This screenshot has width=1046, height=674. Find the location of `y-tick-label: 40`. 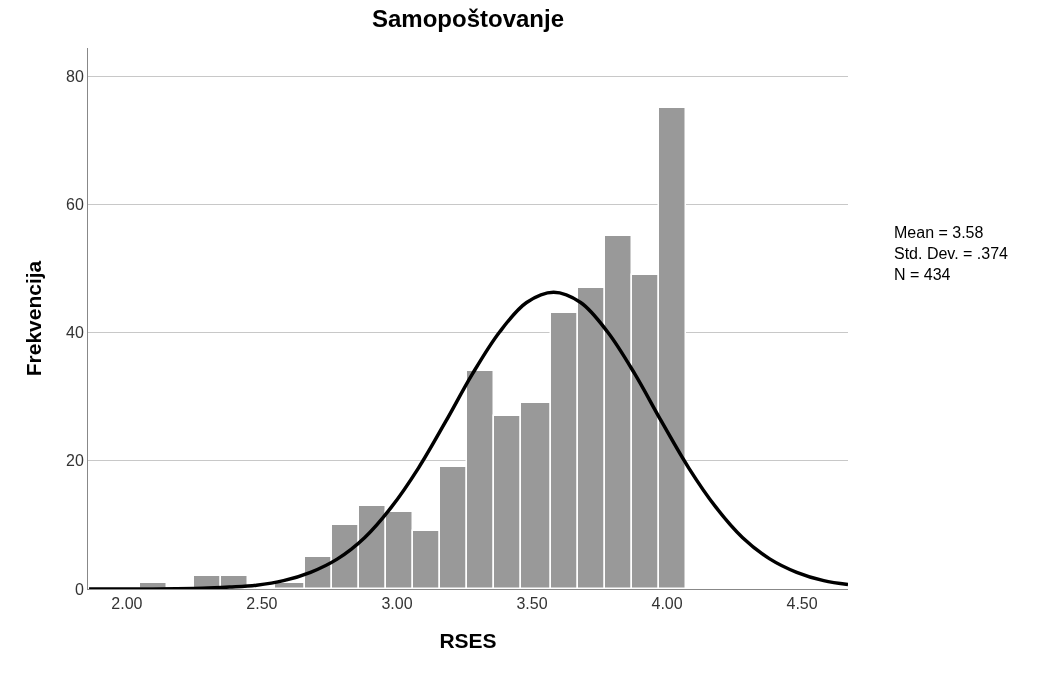

y-tick-label: 40 is located at coordinates (75, 333).